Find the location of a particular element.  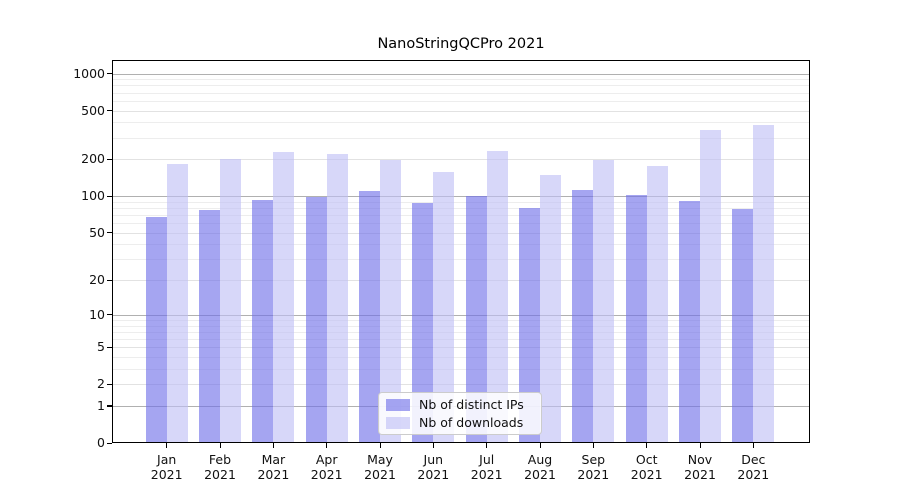

bar-jul-distinct-ips is located at coordinates (476, 319).